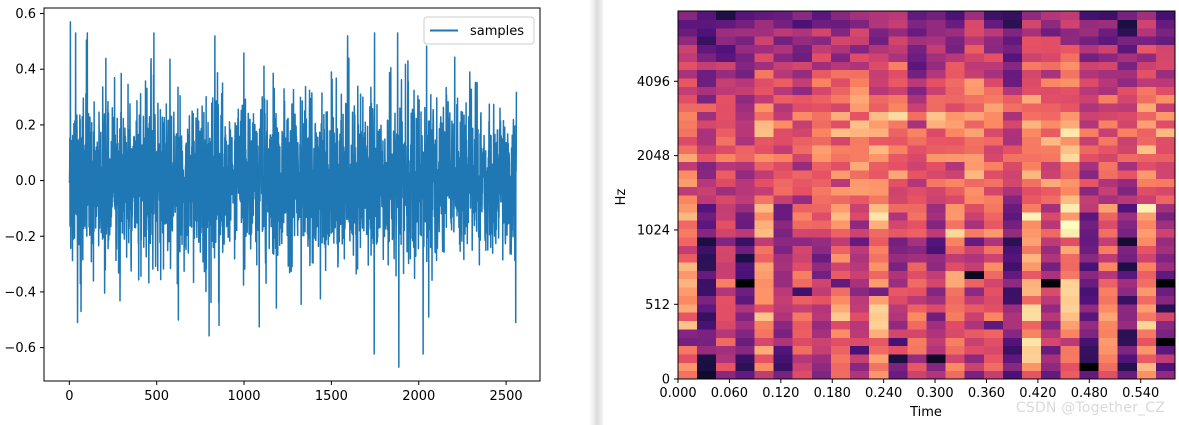 This screenshot has height=425, width=1179. Describe the element at coordinates (666, 380) in the screenshot. I see `spec-y-tick-label: 0` at that location.